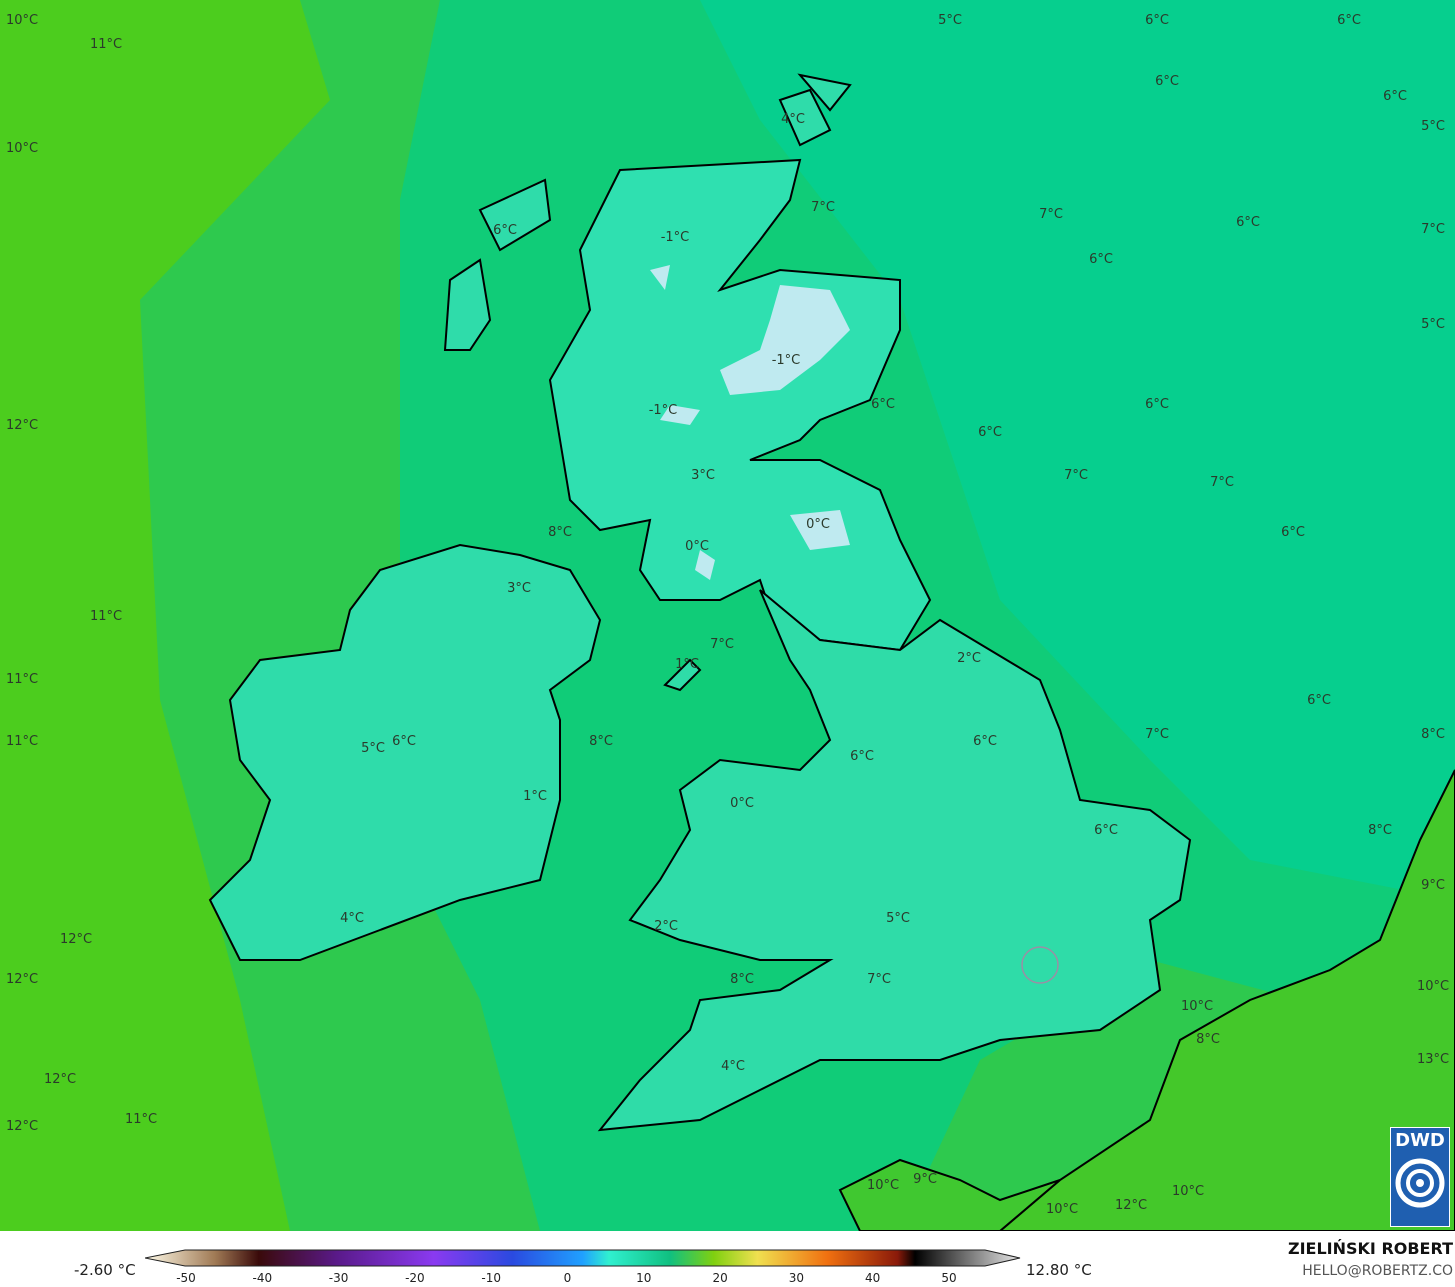 The width and height of the screenshot is (1455, 1287). I want to click on color-bar-tick: 0, so click(567, 1278).